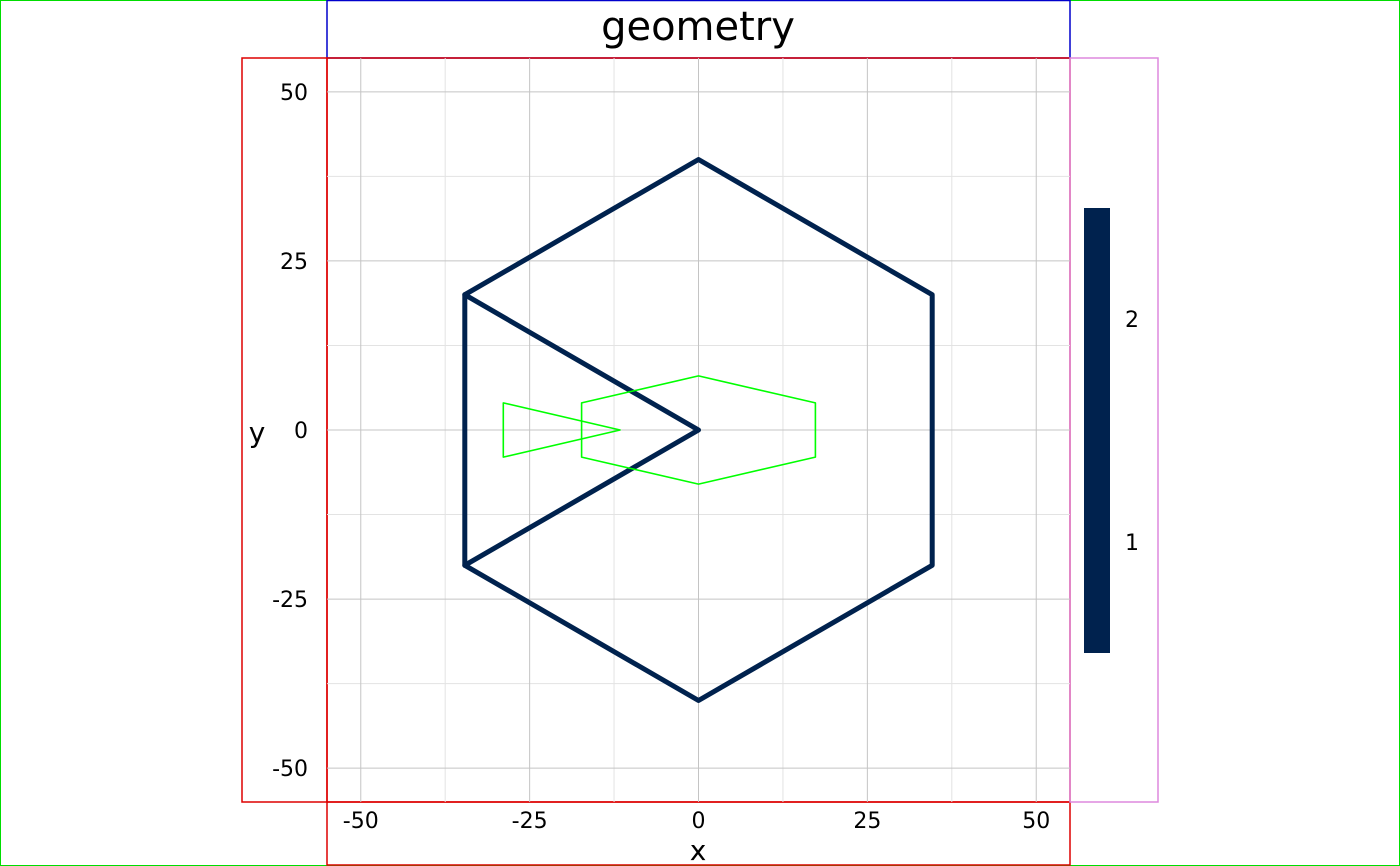 This screenshot has height=866, width=1400. What do you see at coordinates (290, 769) in the screenshot?
I see `y-tick-label: -50` at bounding box center [290, 769].